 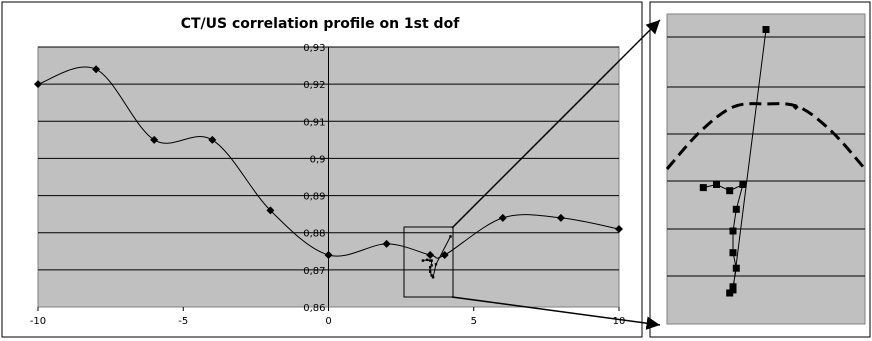 I want to click on y-tick-label: 0,92, so click(x=314, y=85).